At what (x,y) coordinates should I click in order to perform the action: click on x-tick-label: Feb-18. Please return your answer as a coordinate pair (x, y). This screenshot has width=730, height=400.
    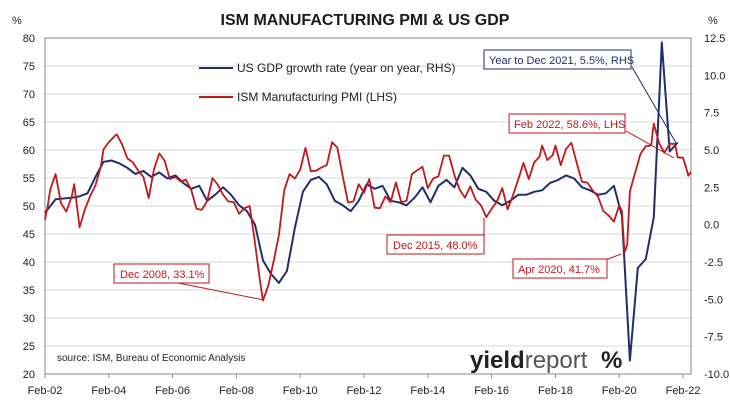
    Looking at the image, I should click on (555, 391).